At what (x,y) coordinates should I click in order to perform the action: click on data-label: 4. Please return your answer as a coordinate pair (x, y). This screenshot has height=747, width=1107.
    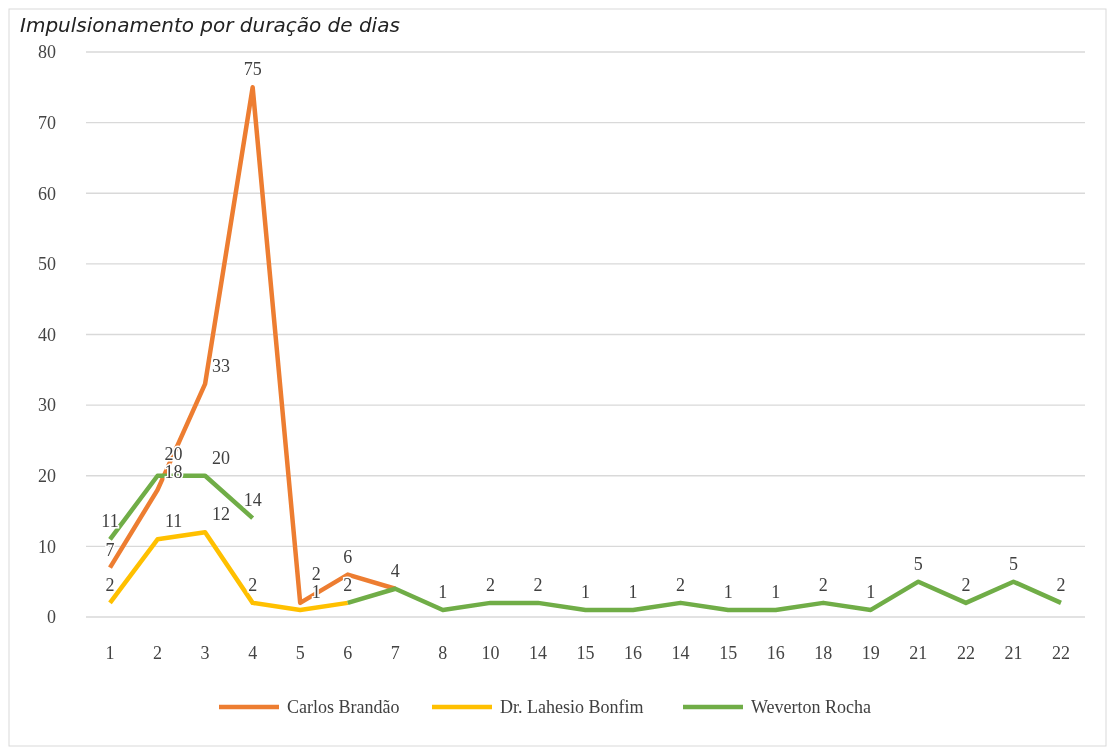
    Looking at the image, I should click on (395, 570).